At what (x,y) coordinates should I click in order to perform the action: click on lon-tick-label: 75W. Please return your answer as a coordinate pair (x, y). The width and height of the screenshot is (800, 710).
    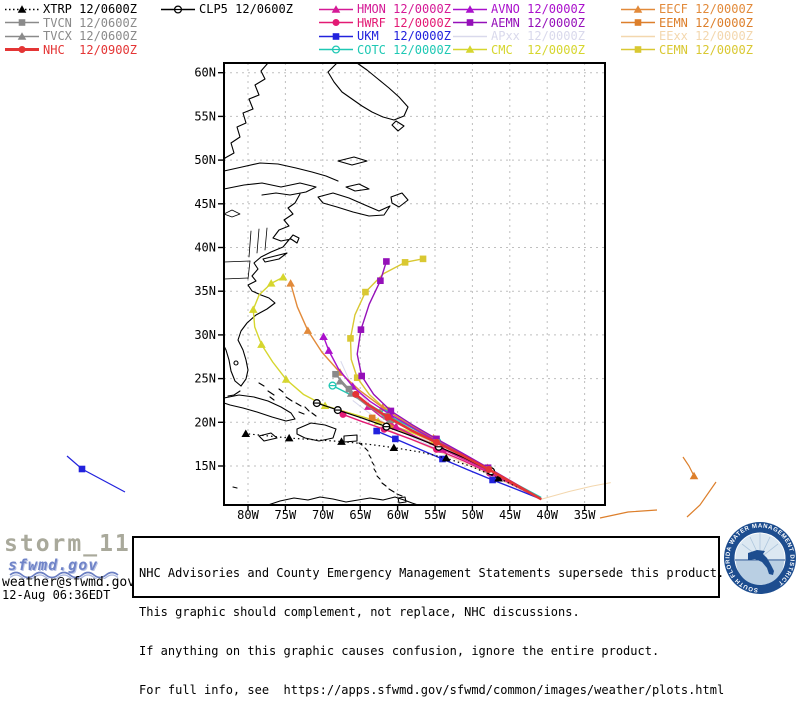
    Looking at the image, I should click on (286, 515).